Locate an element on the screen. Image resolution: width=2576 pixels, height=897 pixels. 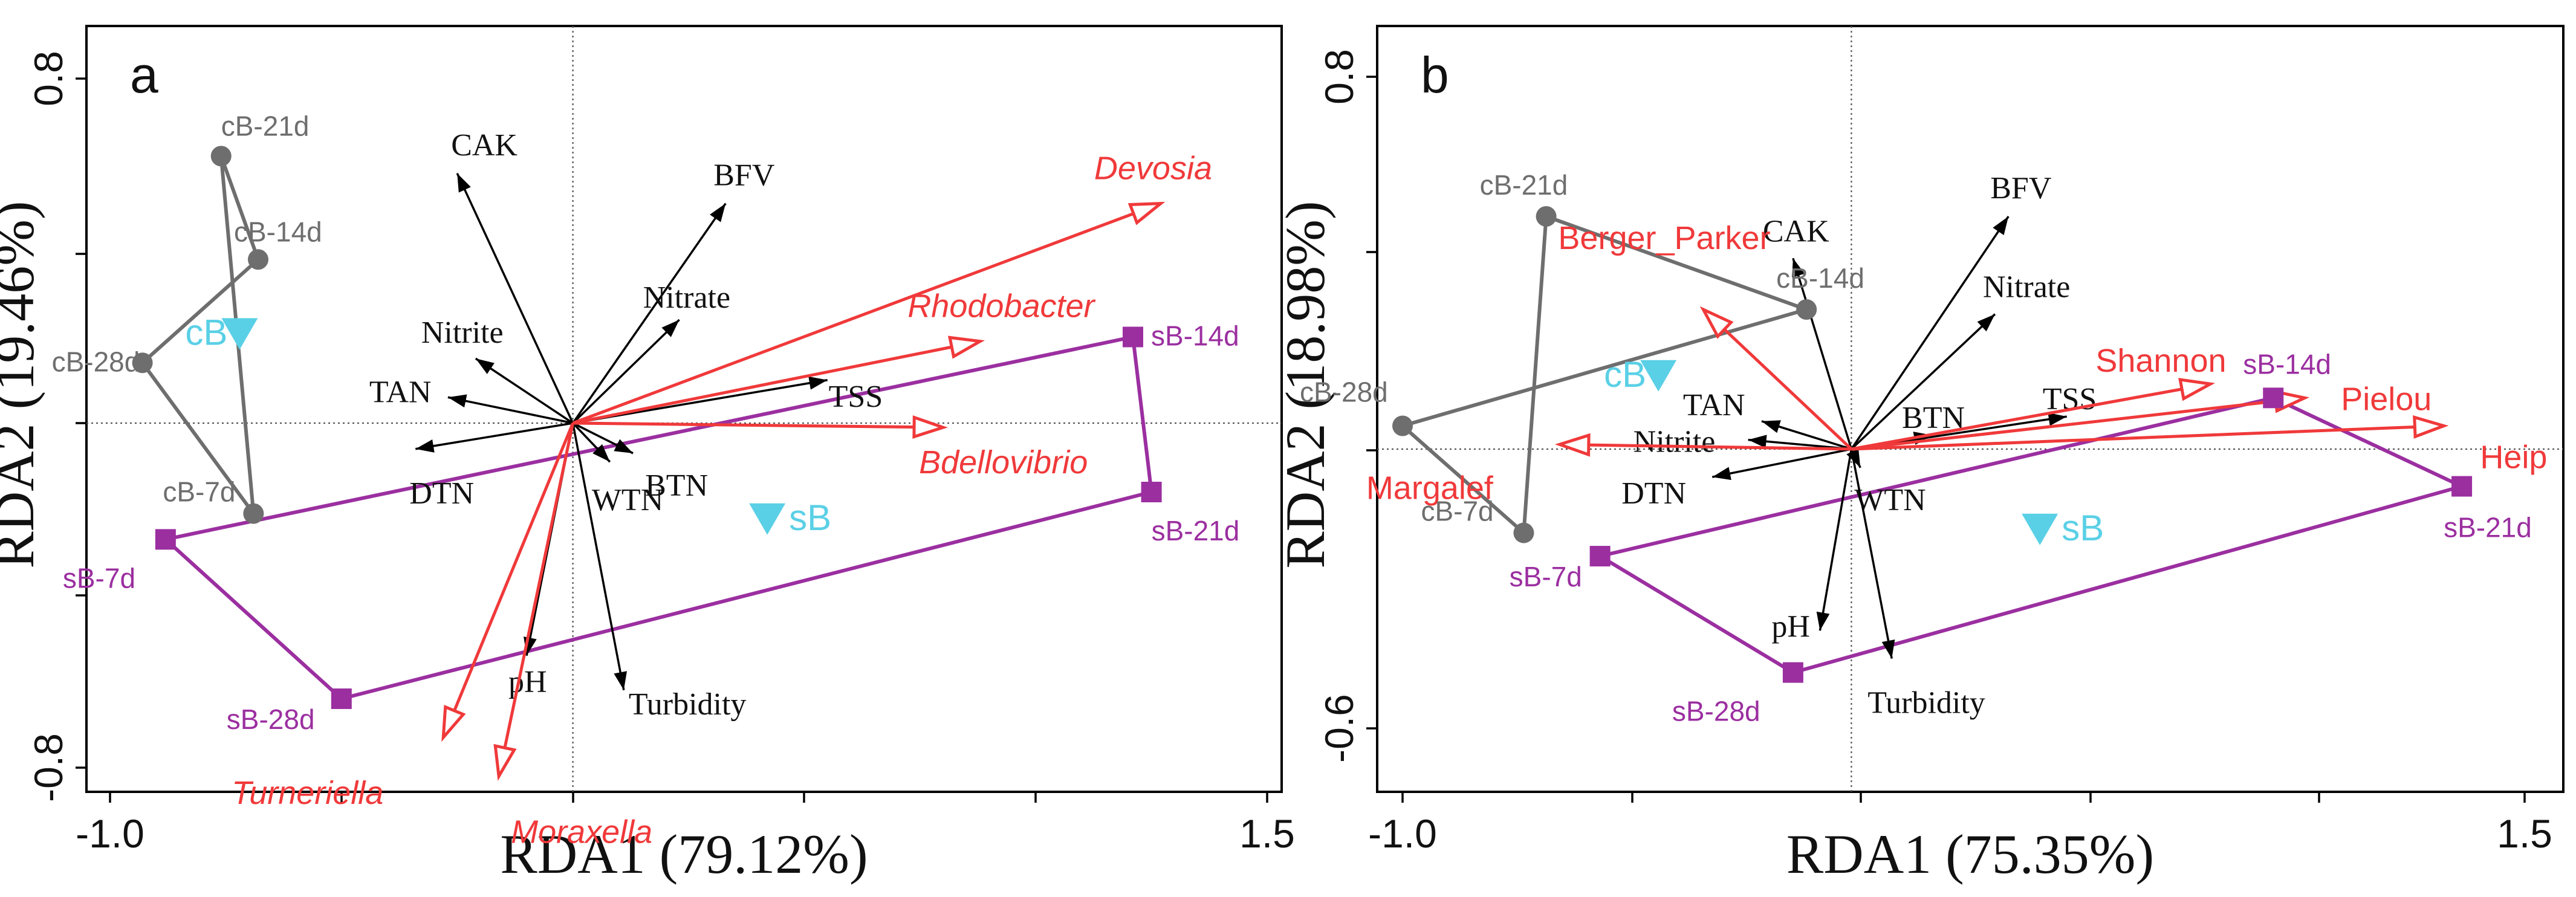
response-vector-bdellovibrio is located at coordinates (746, 425).